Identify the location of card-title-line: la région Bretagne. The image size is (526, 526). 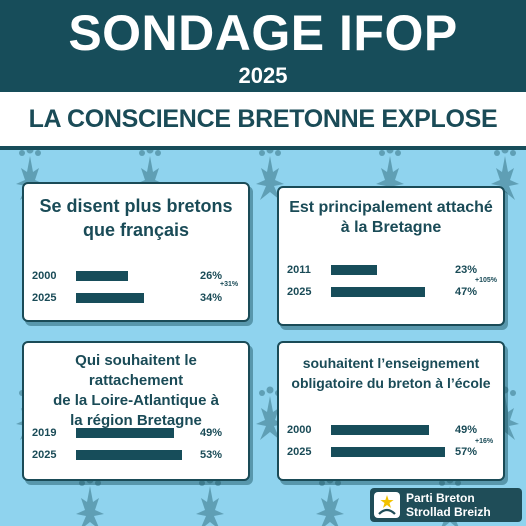
(136, 420).